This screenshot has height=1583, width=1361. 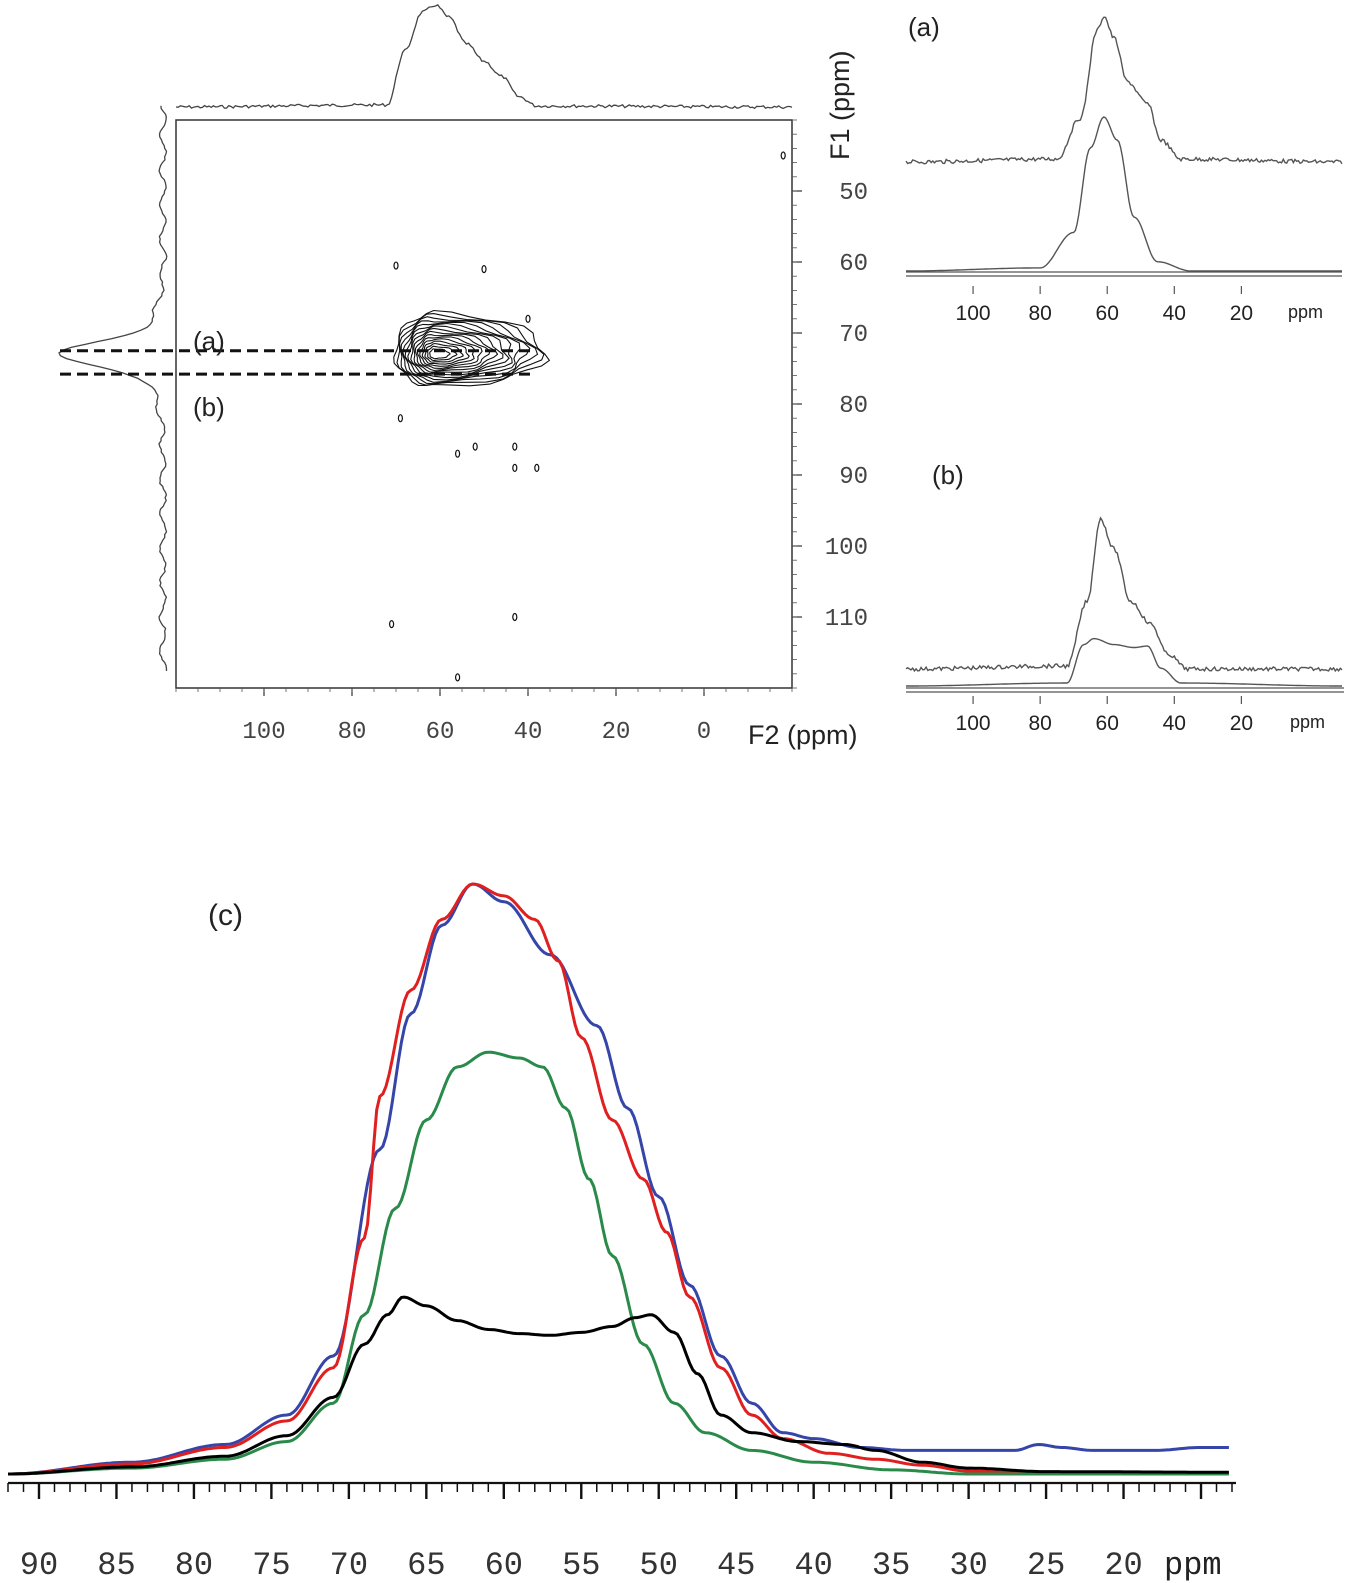 I want to click on f2-tick-label: 40, so click(x=528, y=732).